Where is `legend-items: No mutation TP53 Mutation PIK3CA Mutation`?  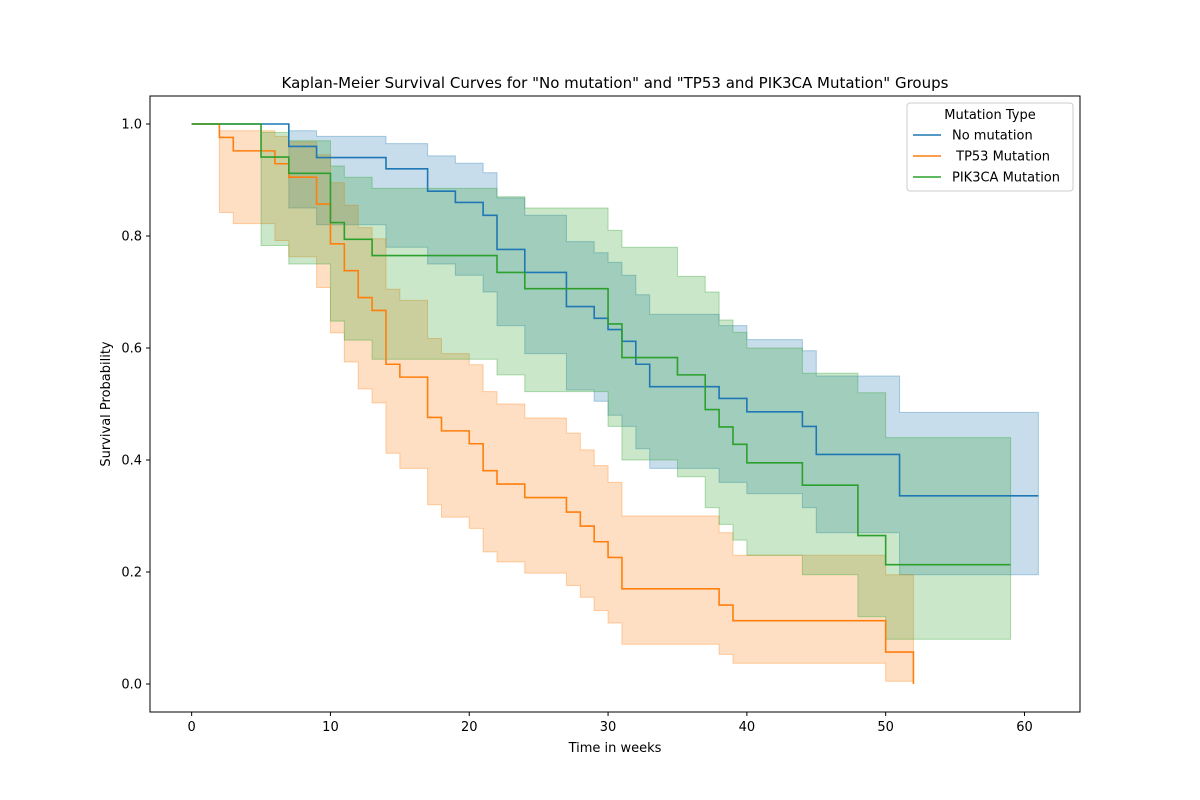 legend-items: No mutation TP53 Mutation PIK3CA Mutation is located at coordinates (986, 157).